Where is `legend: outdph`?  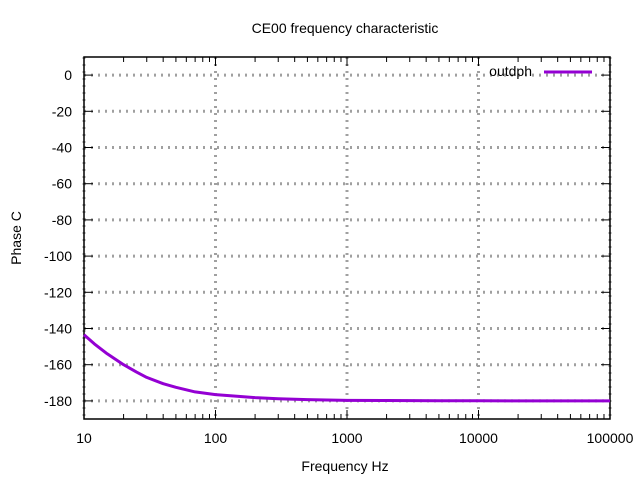 legend: outdph is located at coordinates (540, 71).